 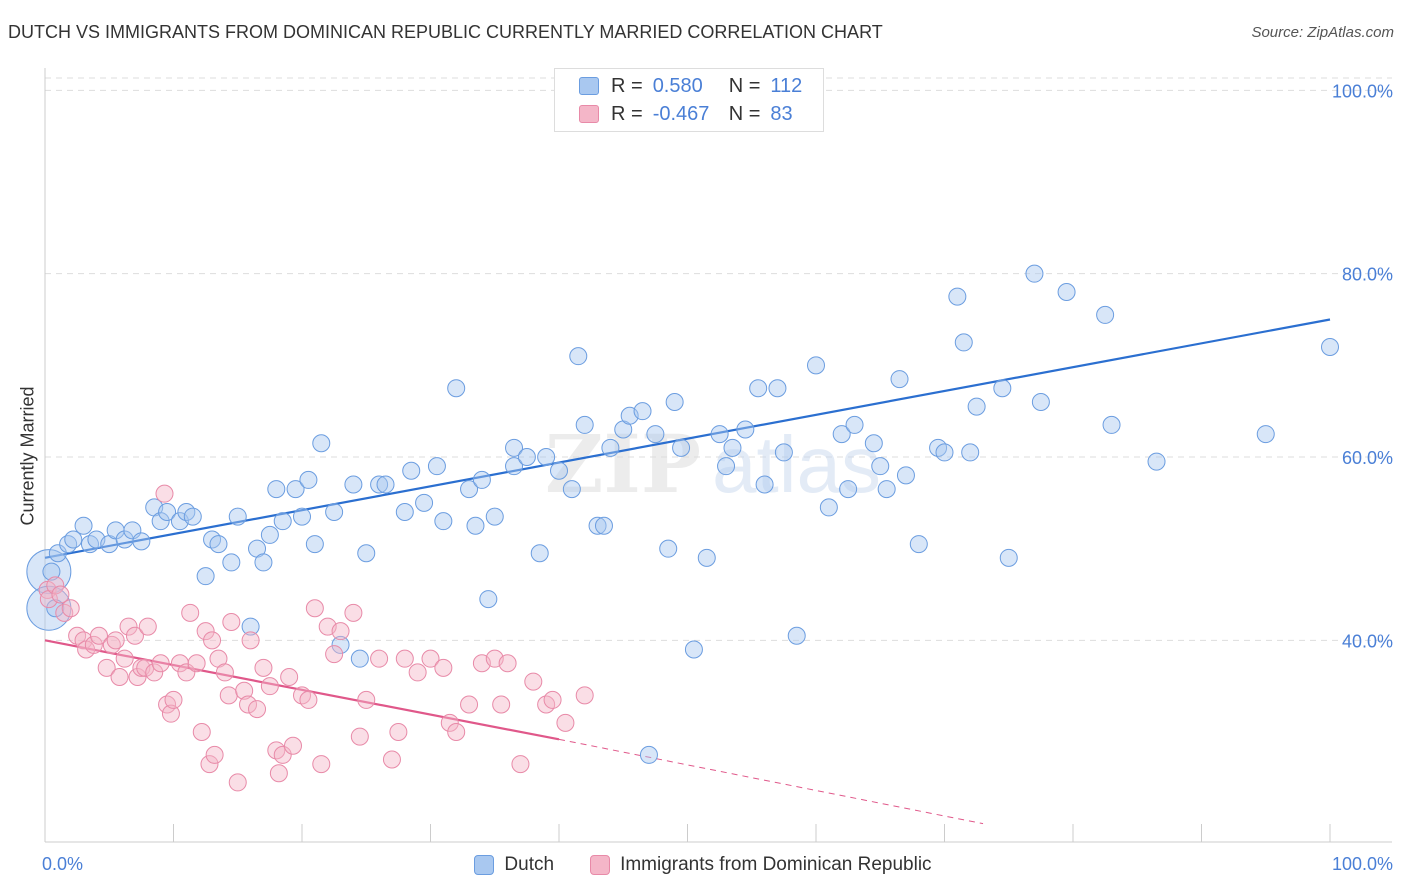 I want to click on watermark-zip: ZIP, so click(x=623, y=464).